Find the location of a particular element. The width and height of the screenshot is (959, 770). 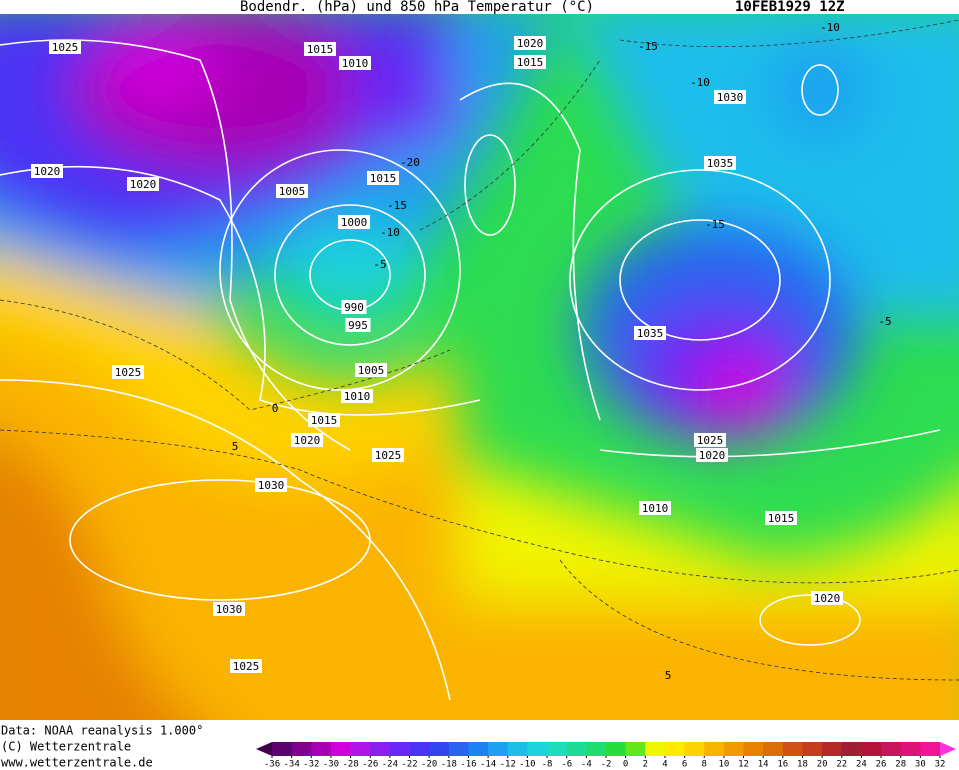

colorbar-tick-label: 8 is located at coordinates (704, 765).